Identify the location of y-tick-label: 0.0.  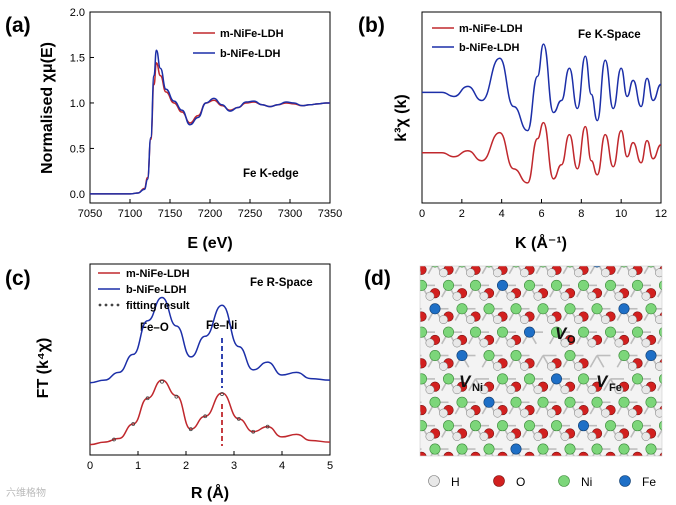
(77, 195).